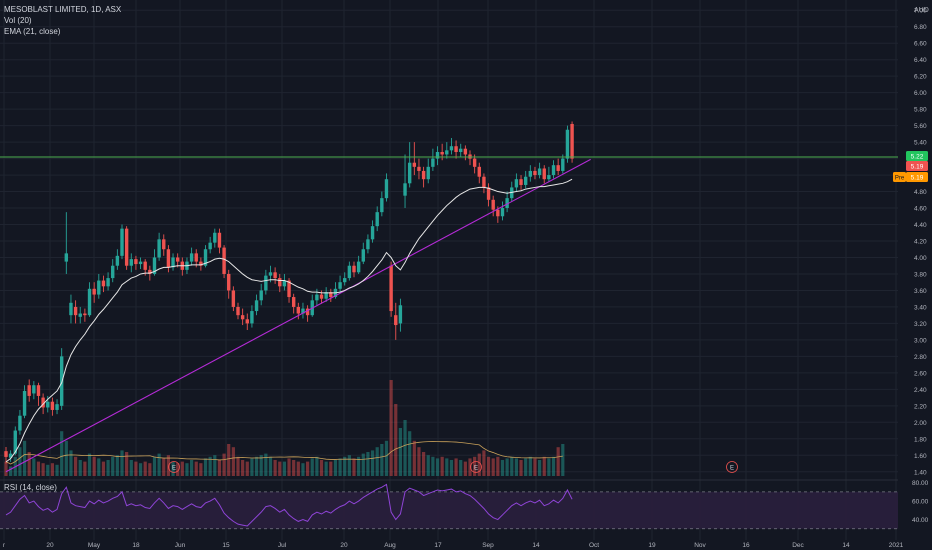  Describe the element at coordinates (30, 487) in the screenshot. I see `rsi-legend: RSI (14, close)` at that location.